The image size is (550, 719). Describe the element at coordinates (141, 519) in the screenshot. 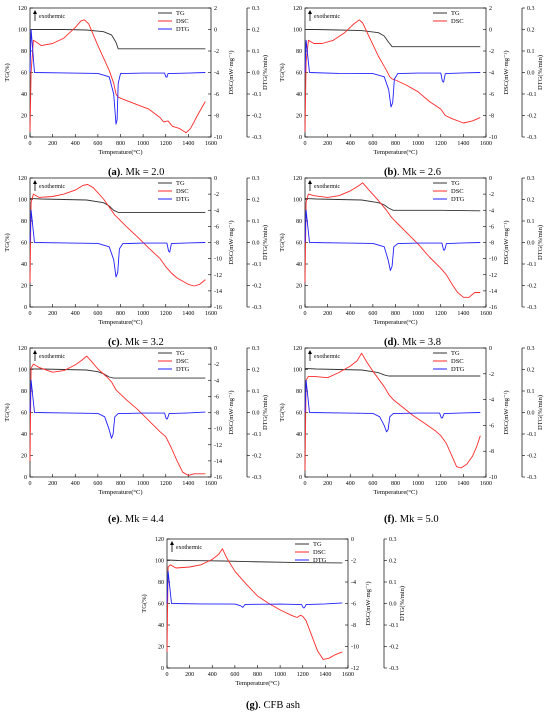

I see `caption-text: . Mk = 4.4` at that location.